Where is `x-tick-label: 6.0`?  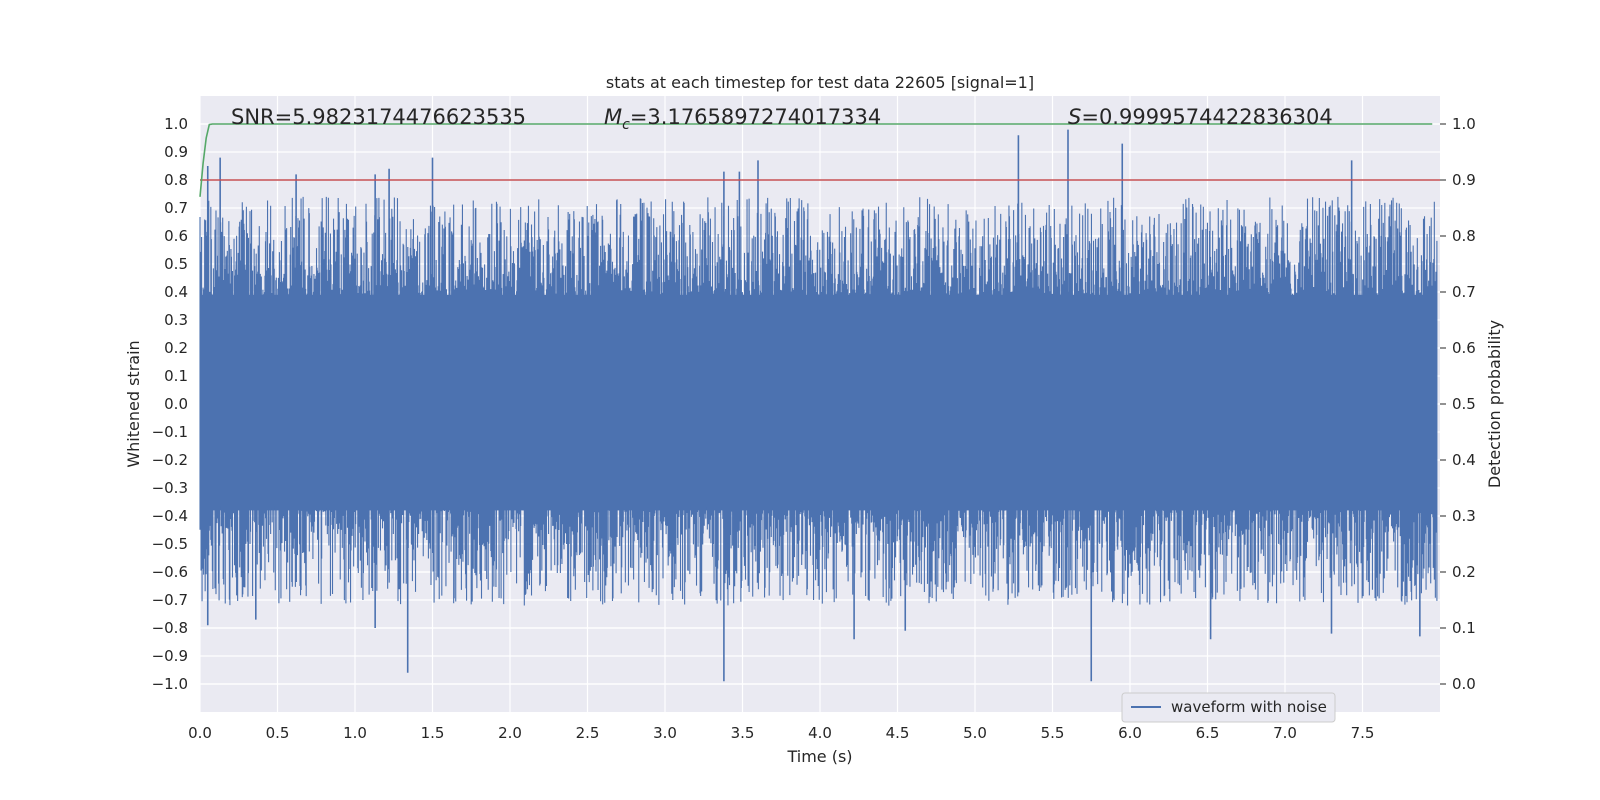
x-tick-label: 6.0 is located at coordinates (1130, 733).